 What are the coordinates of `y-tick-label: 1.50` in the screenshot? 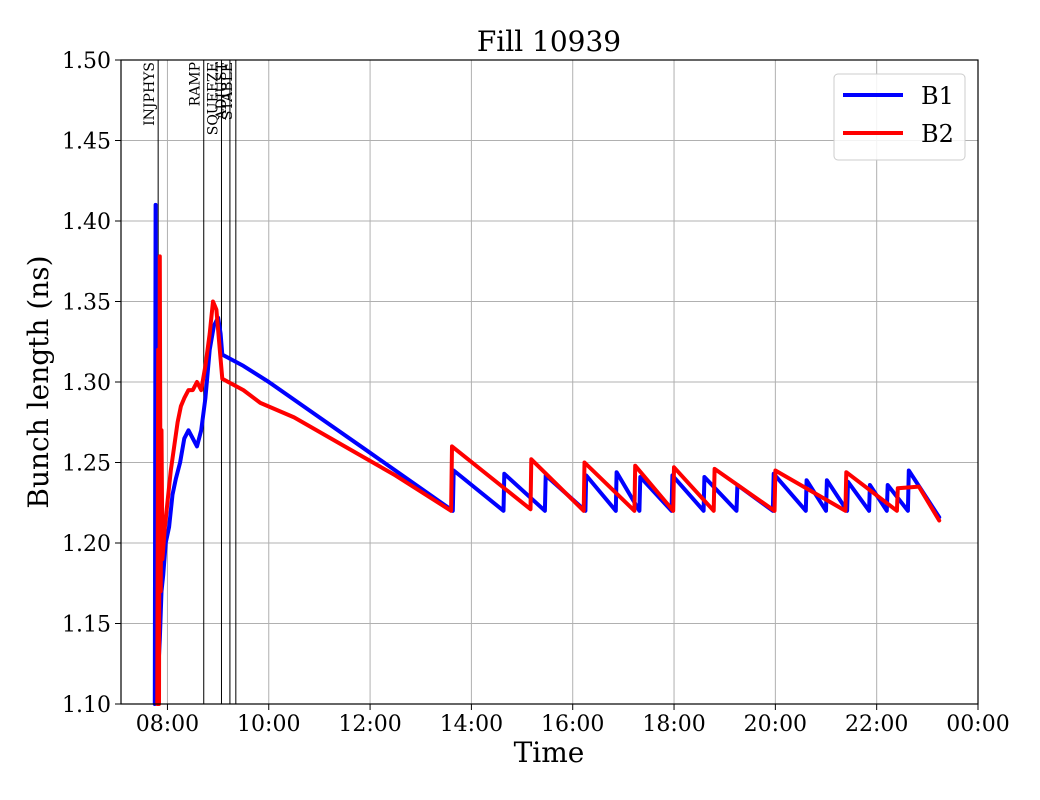 It's located at (86, 61).